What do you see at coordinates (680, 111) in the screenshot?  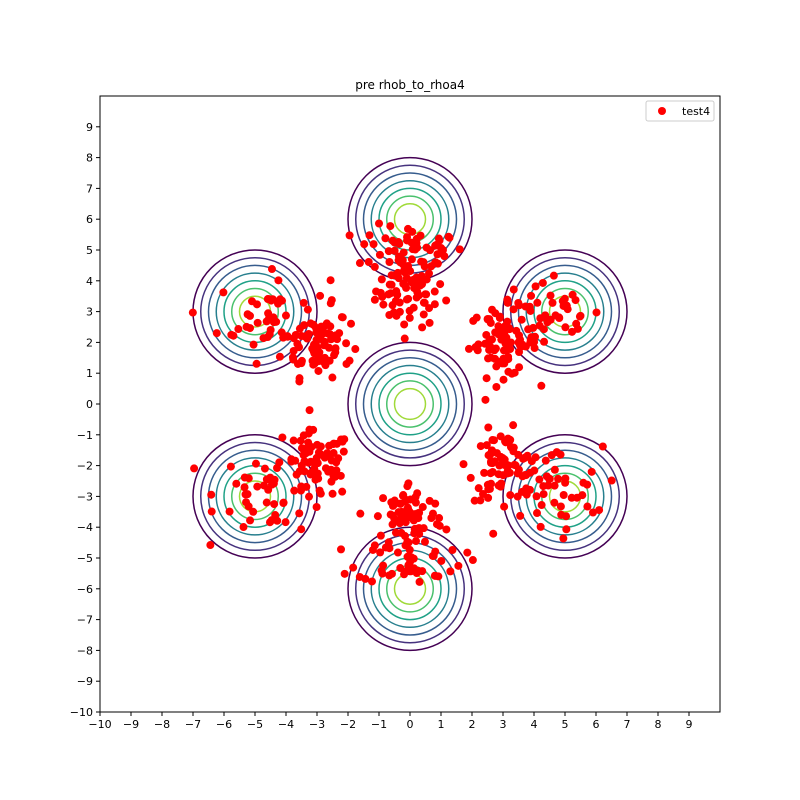 I see `legend-box` at bounding box center [680, 111].